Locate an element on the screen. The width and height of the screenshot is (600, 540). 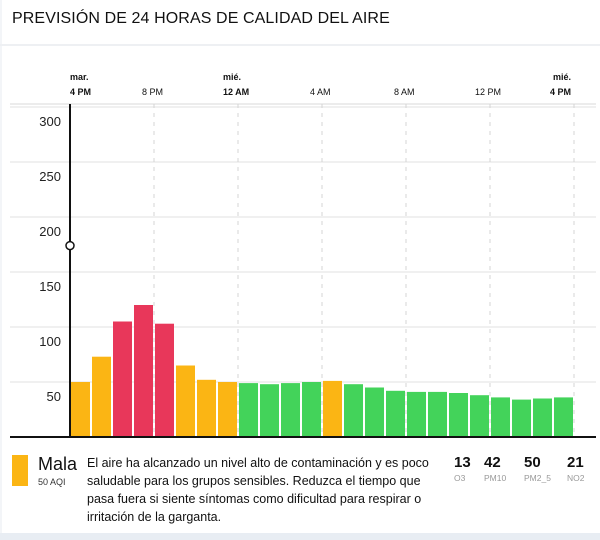
y-tick-label: 150 is located at coordinates (50, 286).